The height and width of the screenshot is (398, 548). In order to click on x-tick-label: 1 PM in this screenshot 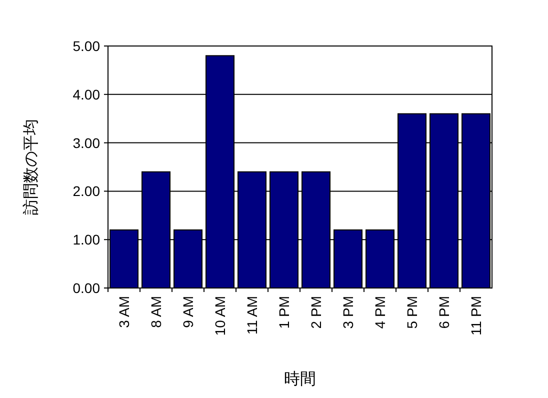, I will do `click(284, 312)`.